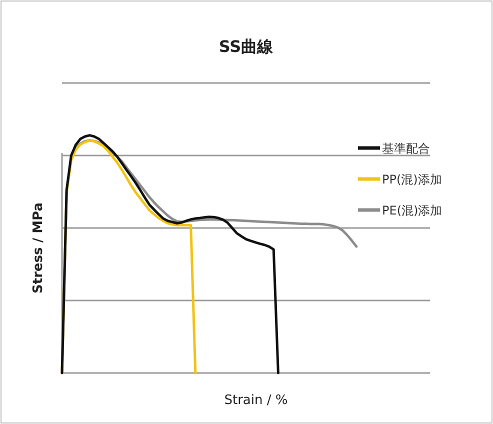  What do you see at coordinates (406, 149) in the screenshot?
I see `legend-label: 基準配合` at bounding box center [406, 149].